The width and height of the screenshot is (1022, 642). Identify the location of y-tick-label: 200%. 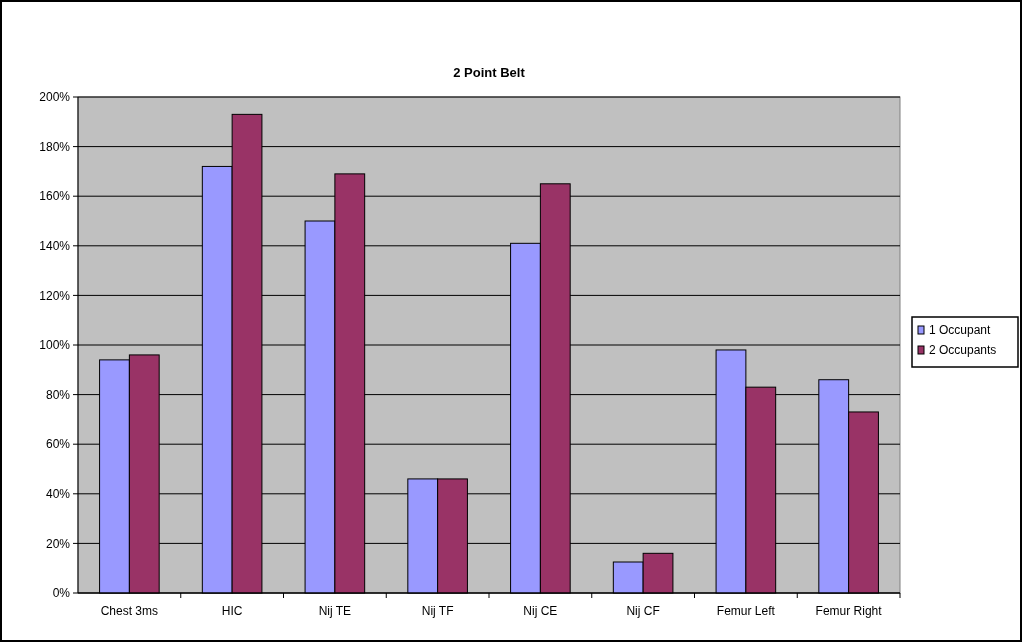
(55, 97).